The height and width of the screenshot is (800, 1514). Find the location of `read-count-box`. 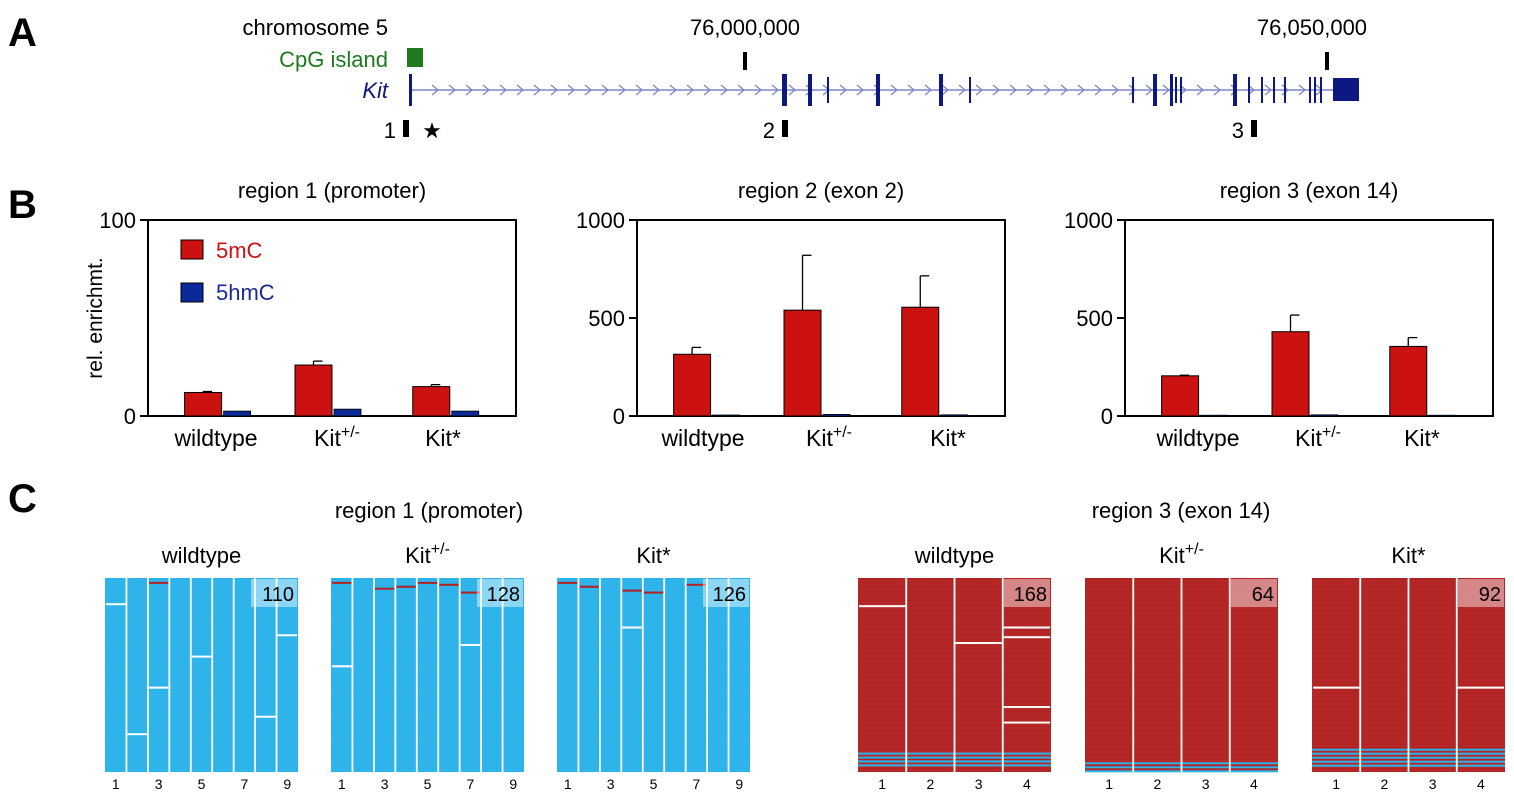

read-count-box is located at coordinates (1254, 593).